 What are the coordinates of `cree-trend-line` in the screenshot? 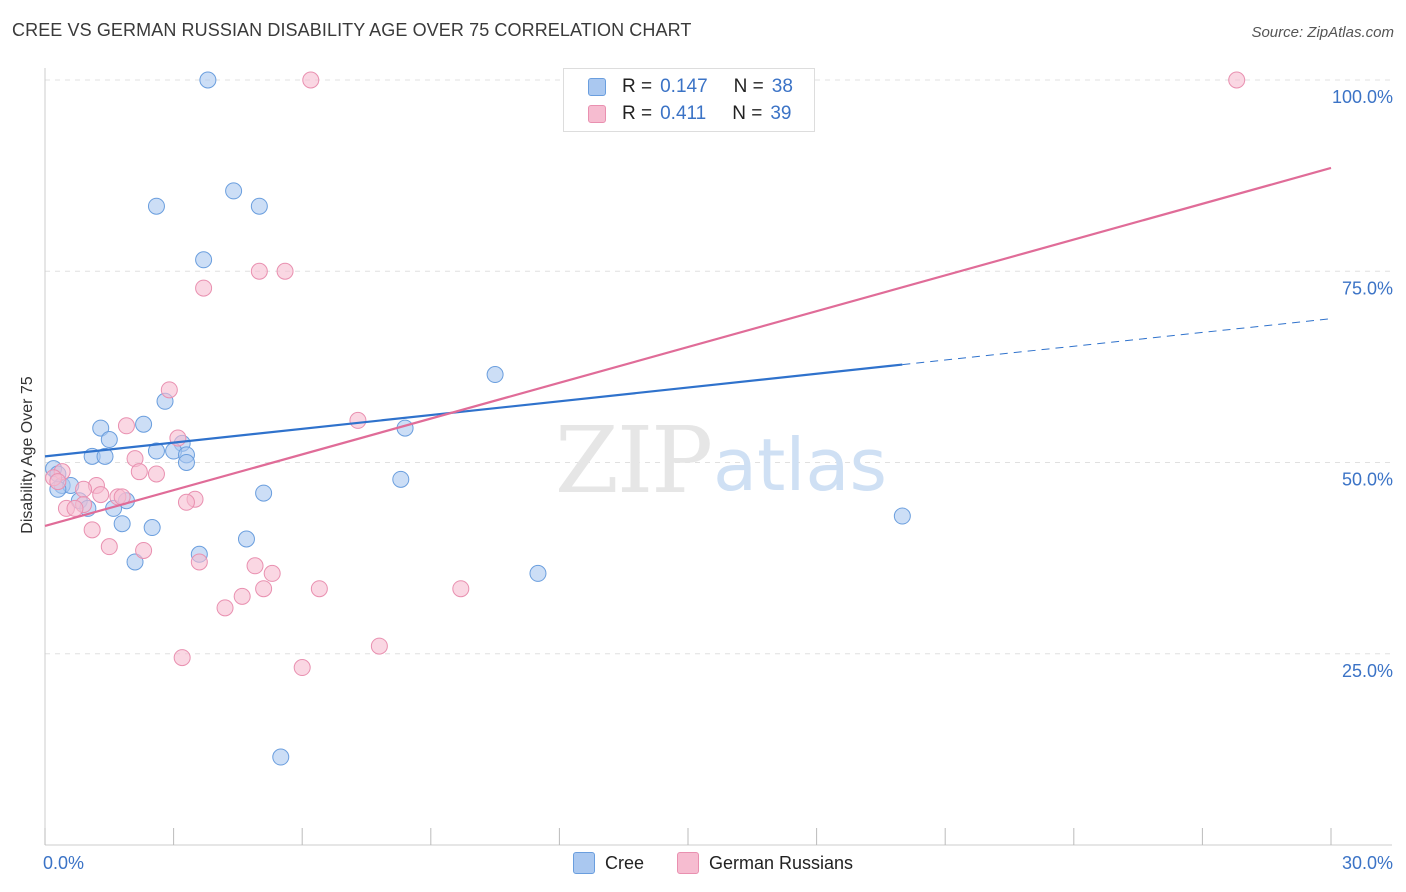 It's located at (473, 410).